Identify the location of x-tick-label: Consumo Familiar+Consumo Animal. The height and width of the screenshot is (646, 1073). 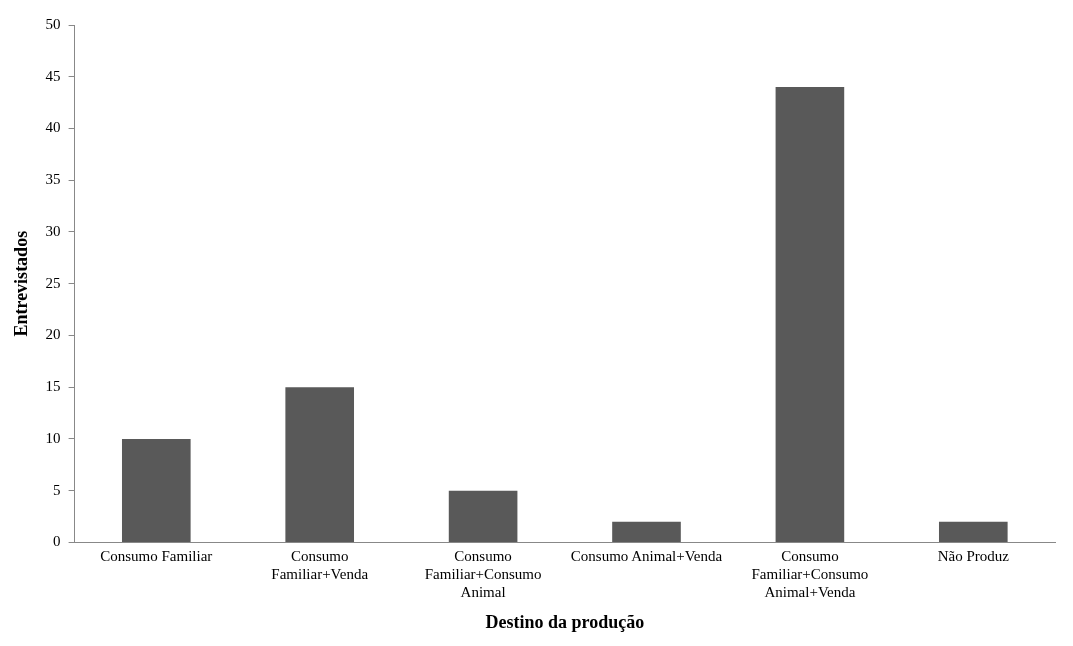
(483, 574).